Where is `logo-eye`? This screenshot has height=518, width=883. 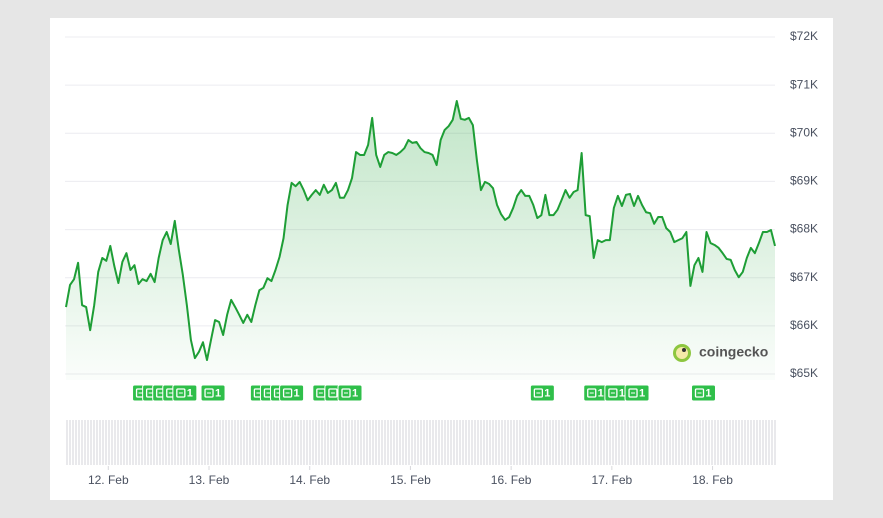 logo-eye is located at coordinates (684, 350).